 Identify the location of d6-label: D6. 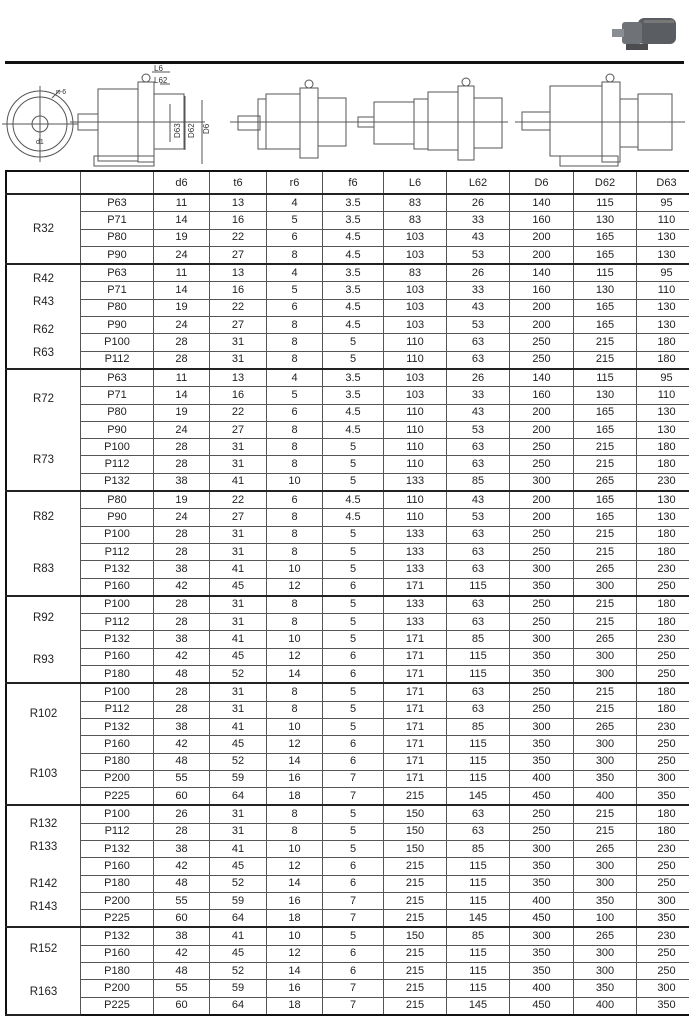
(206, 128).